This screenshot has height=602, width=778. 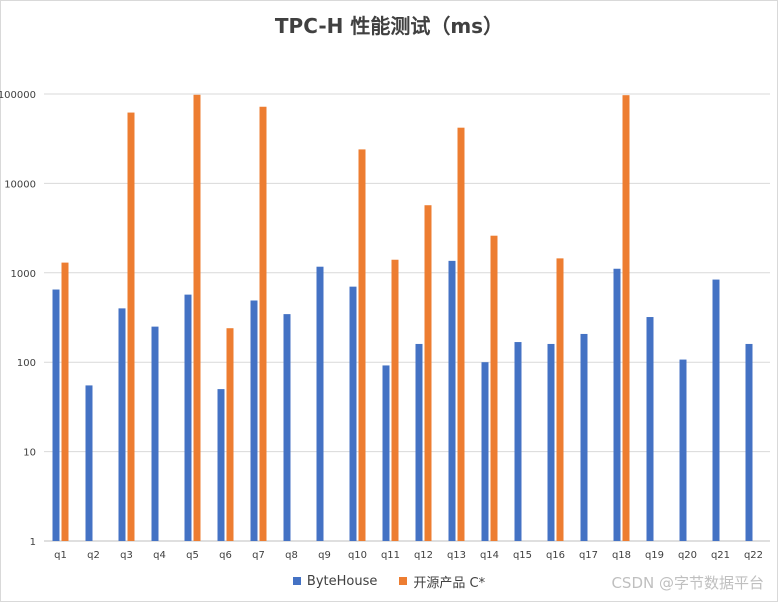 What do you see at coordinates (749, 442) in the screenshot?
I see `bar-bytehouse-q22` at bounding box center [749, 442].